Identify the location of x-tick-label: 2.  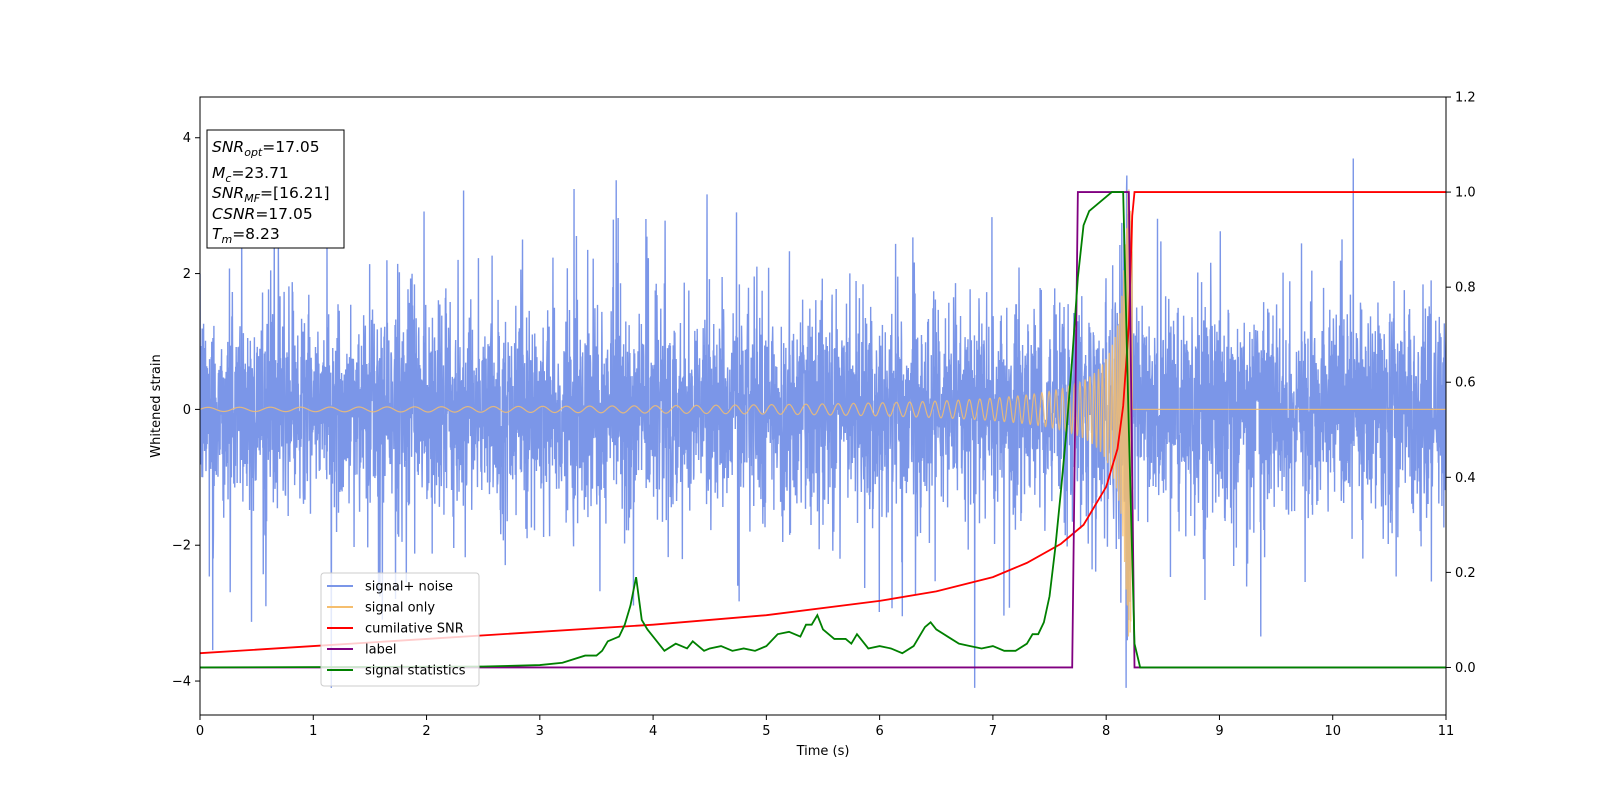
(426, 731).